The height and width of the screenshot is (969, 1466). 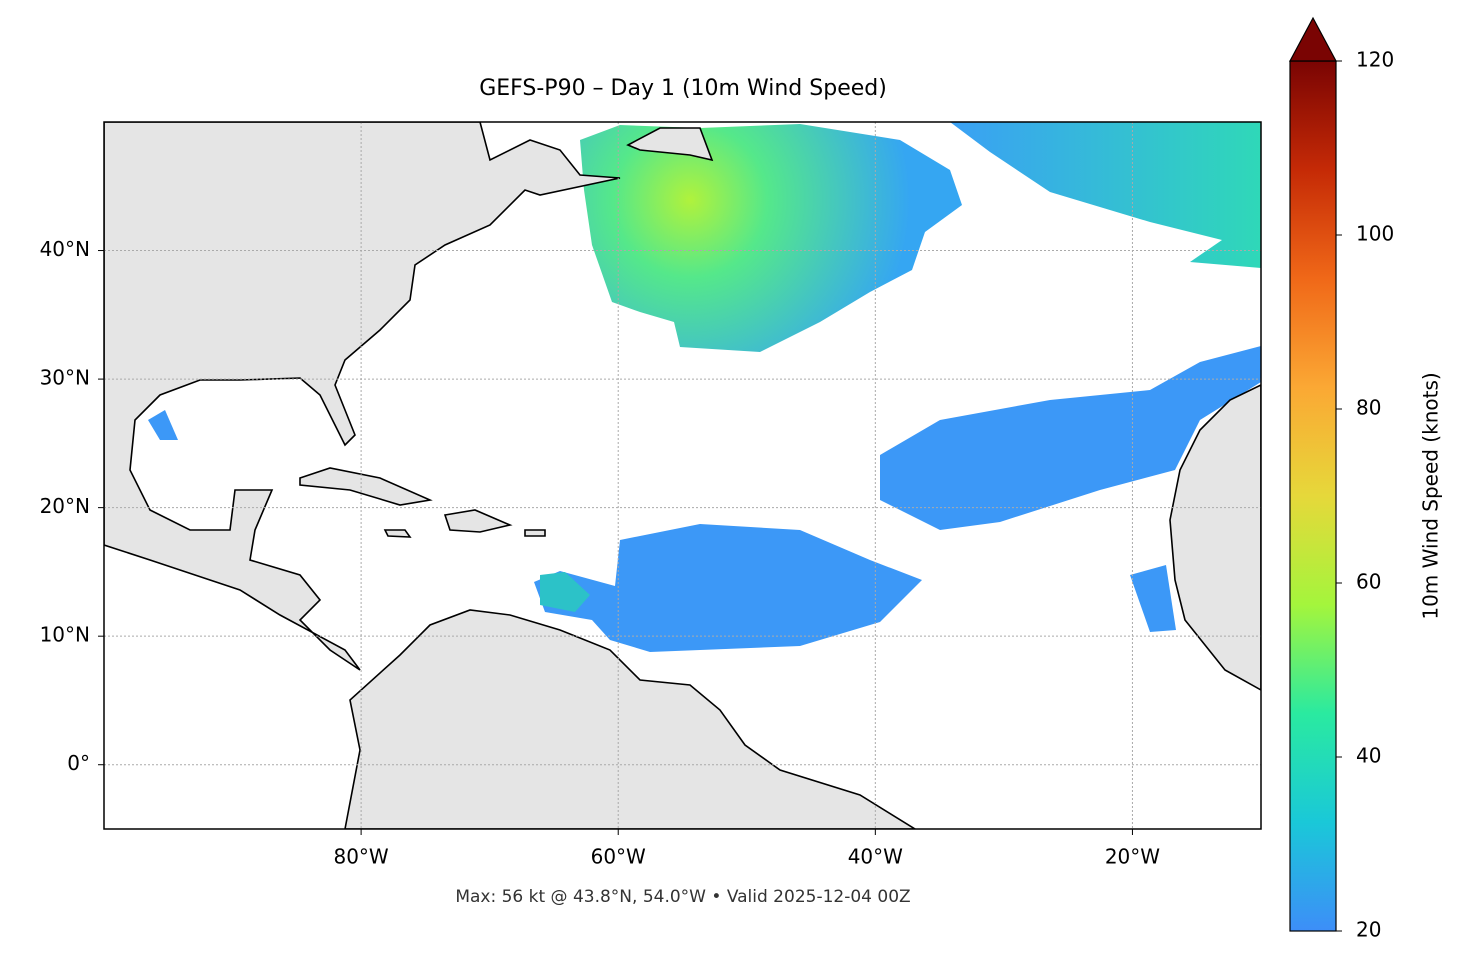 What do you see at coordinates (1431, 495) in the screenshot?
I see `colorbar-label: 10m Wind Speed (knots)` at bounding box center [1431, 495].